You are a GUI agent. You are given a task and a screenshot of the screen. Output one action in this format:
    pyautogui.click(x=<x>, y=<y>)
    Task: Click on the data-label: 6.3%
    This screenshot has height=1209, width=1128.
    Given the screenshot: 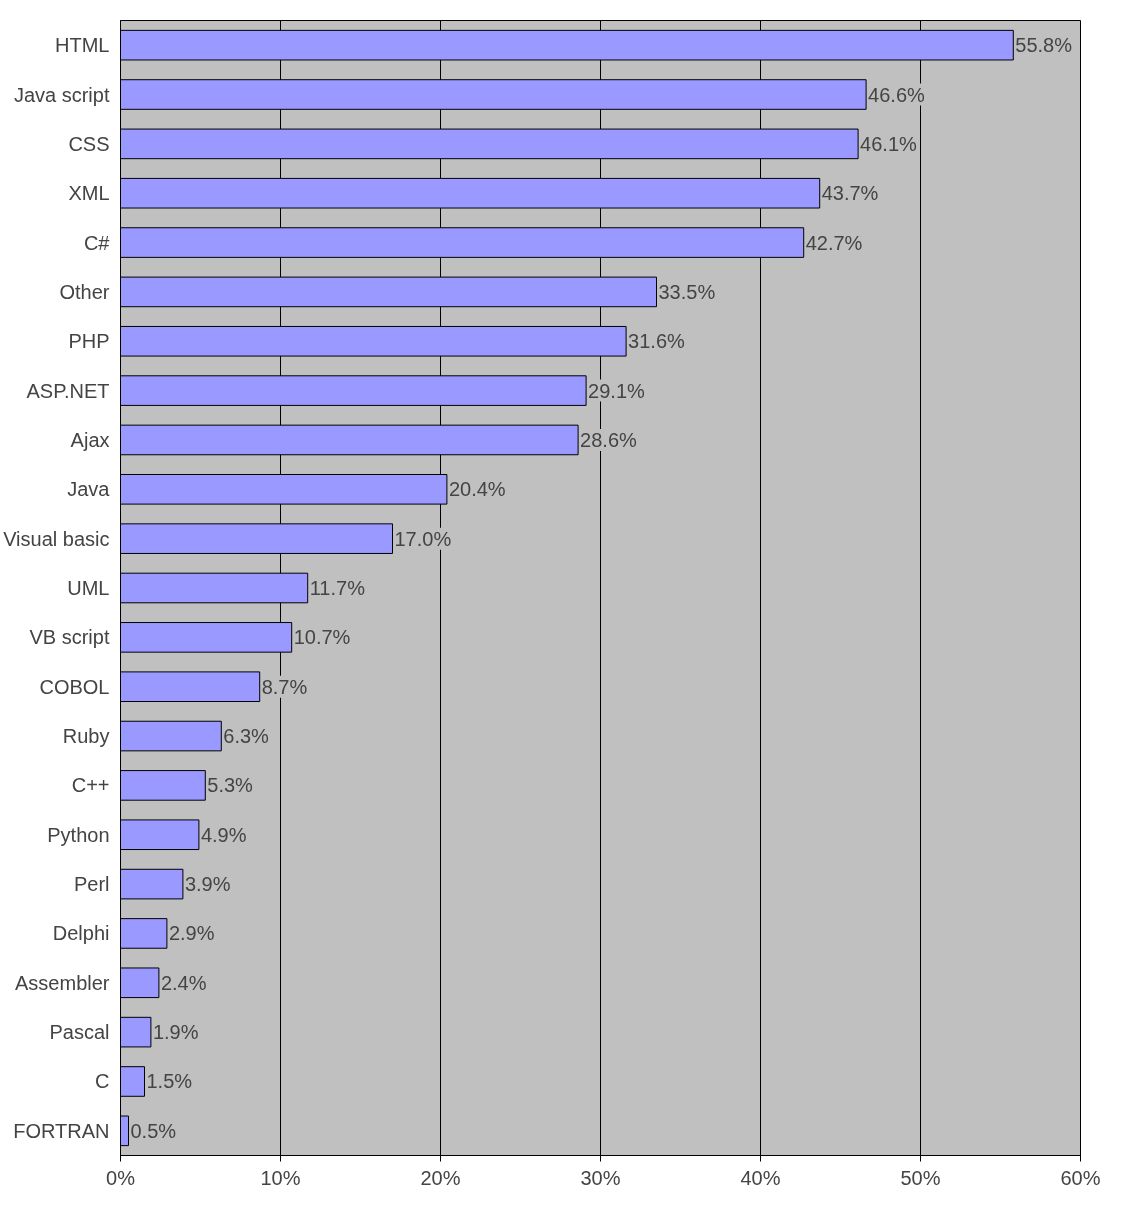 What is the action you would take?
    pyautogui.click(x=246, y=736)
    